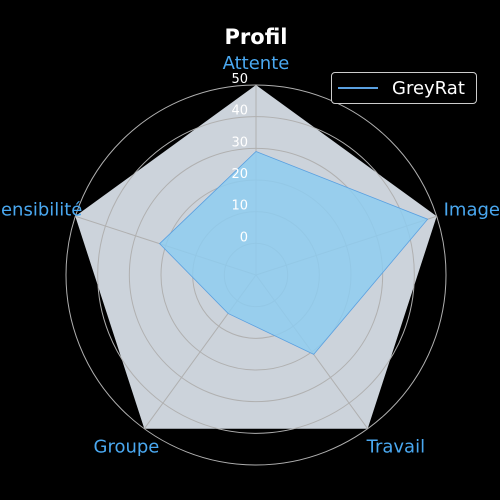  I want to click on chart-title: Profil, so click(256, 37).